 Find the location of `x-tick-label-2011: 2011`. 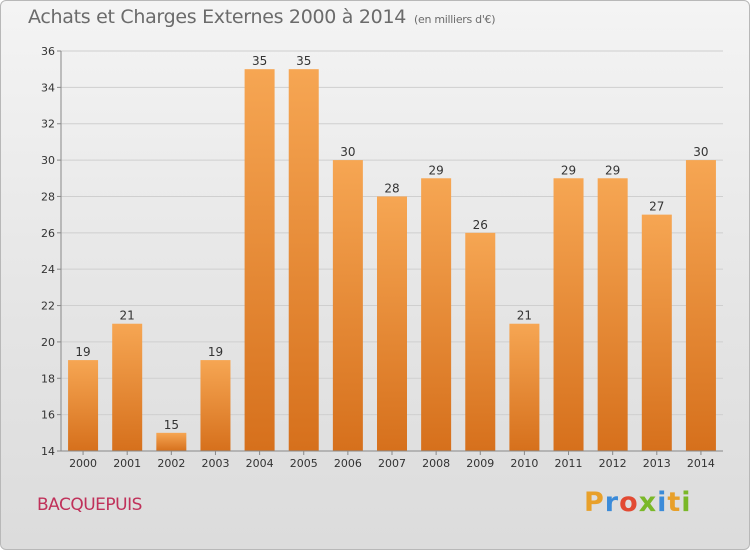

x-tick-label-2011: 2011 is located at coordinates (569, 463).